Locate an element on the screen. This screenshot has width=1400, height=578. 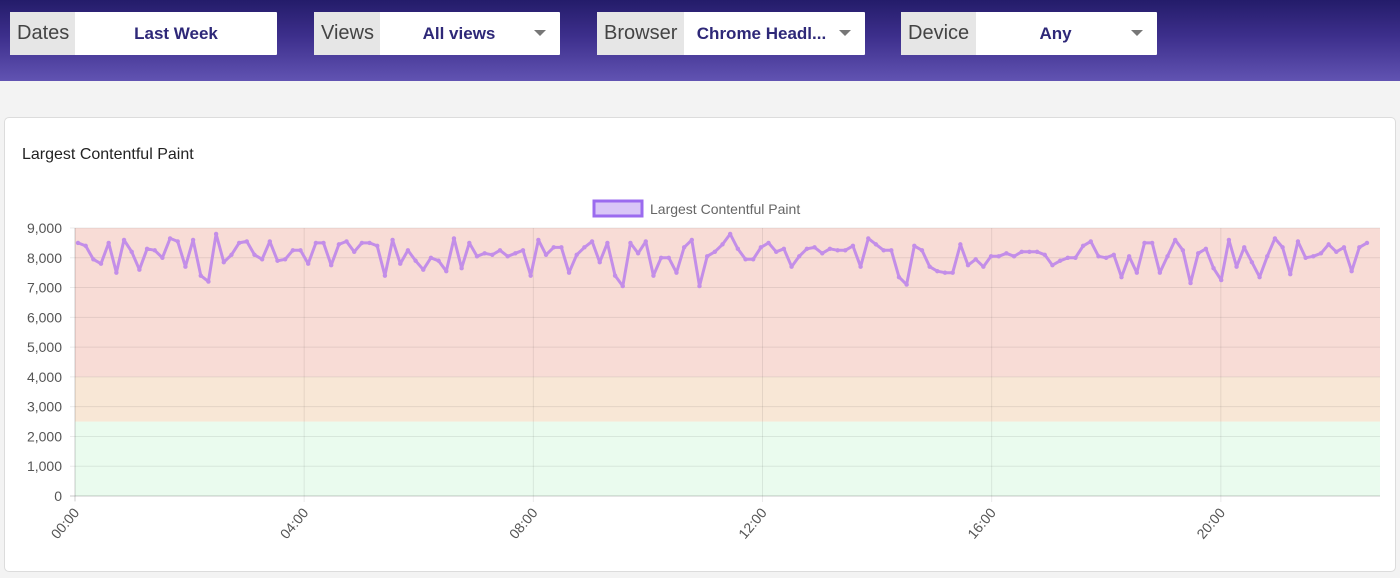
dates-filter-value: Last Week is located at coordinates (176, 33).